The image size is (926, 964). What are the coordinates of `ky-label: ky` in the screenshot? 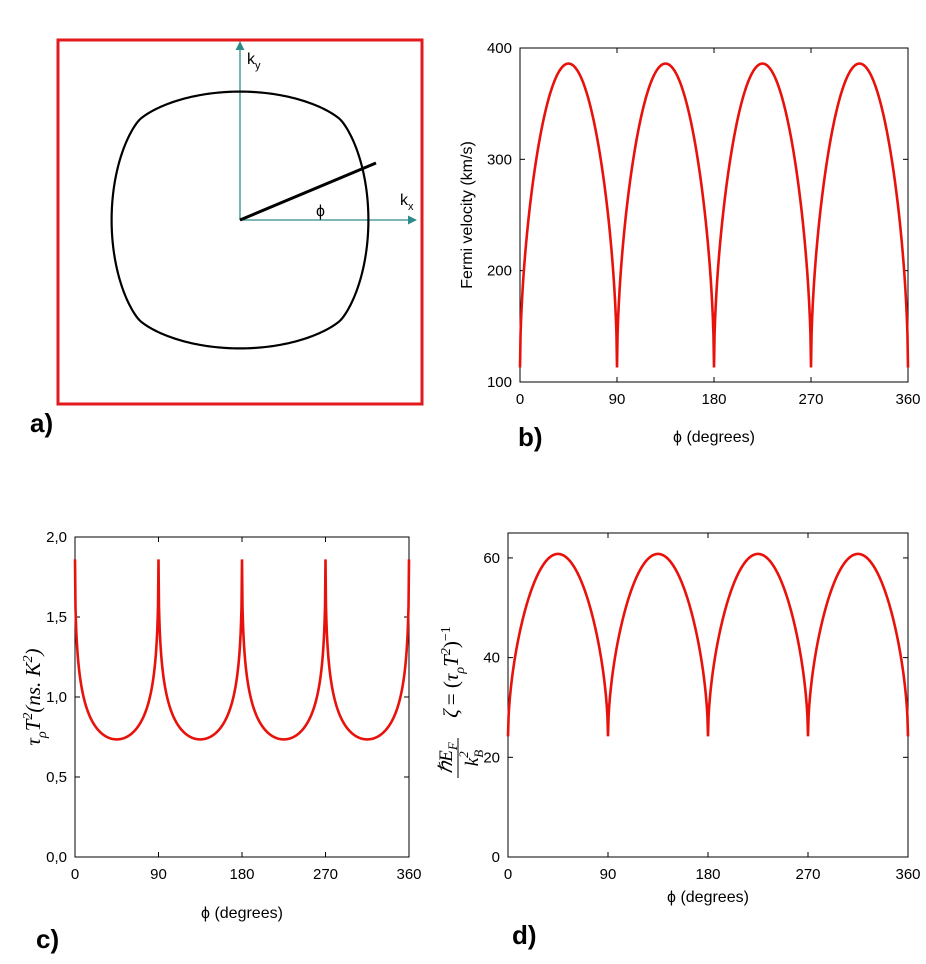 It's located at (254, 61).